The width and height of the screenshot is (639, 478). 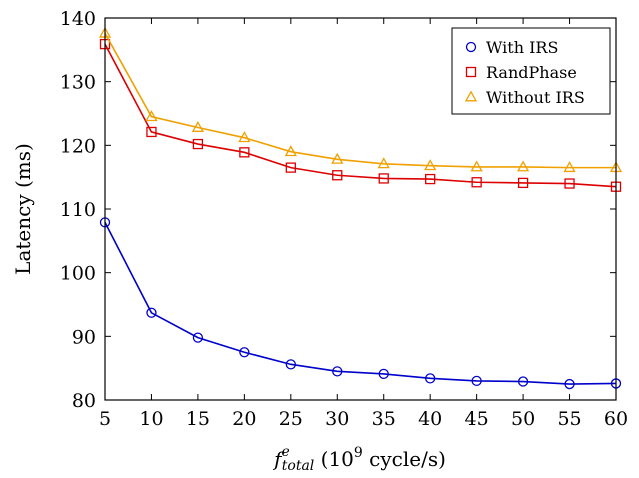 What do you see at coordinates (84, 401) in the screenshot?
I see `y-tick-label: 80` at bounding box center [84, 401].